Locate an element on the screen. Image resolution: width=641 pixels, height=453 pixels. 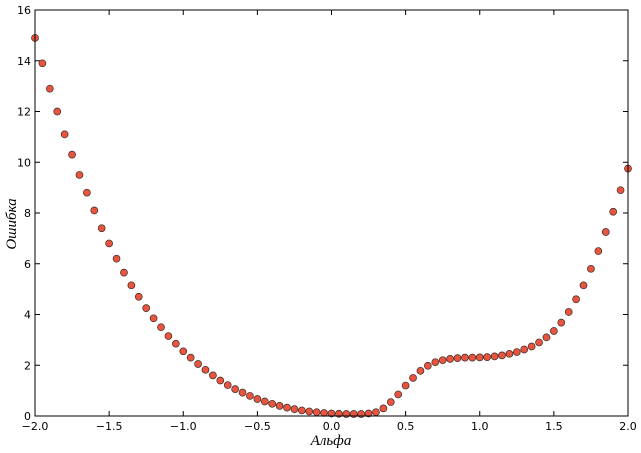
y-tick-label: 4 is located at coordinates (27, 315).